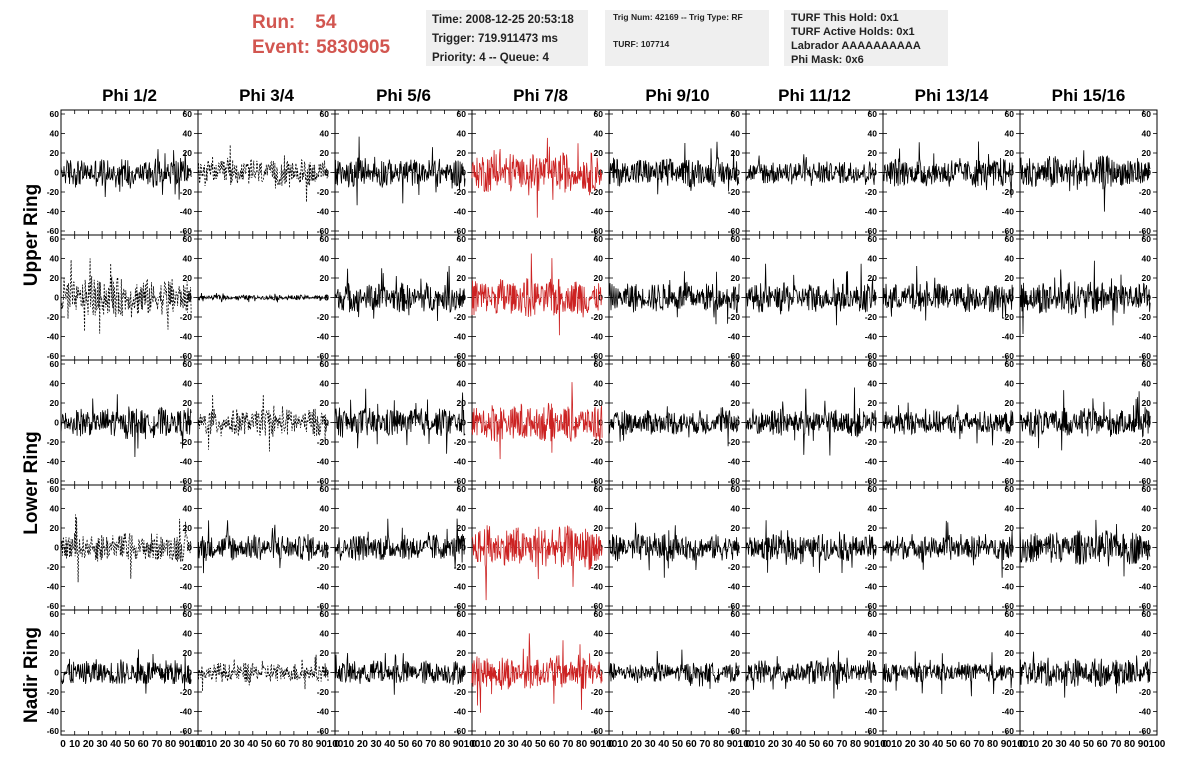 This screenshot has width=1196, height=775. What do you see at coordinates (403, 95) in the screenshot?
I see `column-header-phi-5-6: Phi 5/6` at bounding box center [403, 95].